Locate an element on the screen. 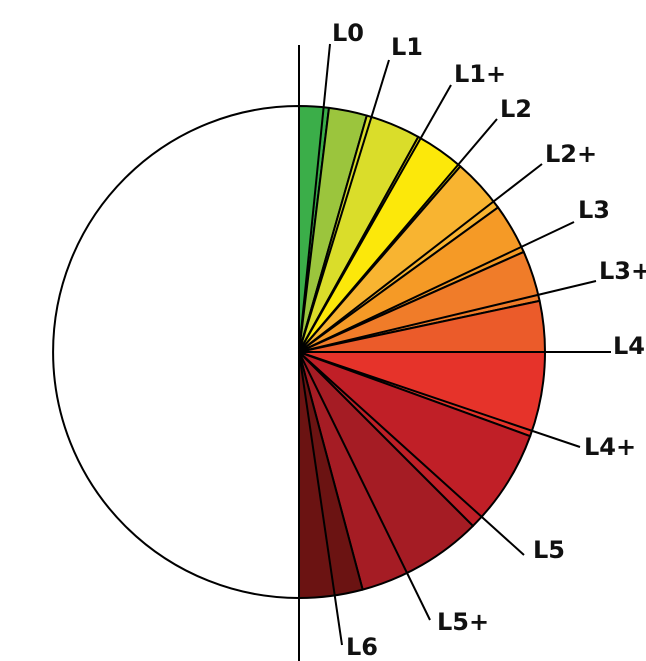 This screenshot has height=661, width=646. leader-l3-plus is located at coordinates (447, 316).